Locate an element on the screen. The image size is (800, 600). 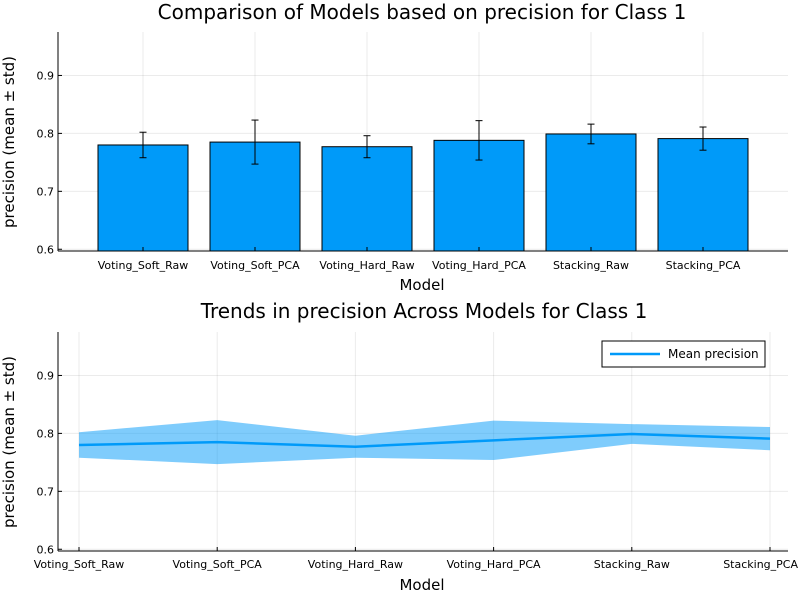
line-chart-legend: Mean precision is located at coordinates (683, 354).